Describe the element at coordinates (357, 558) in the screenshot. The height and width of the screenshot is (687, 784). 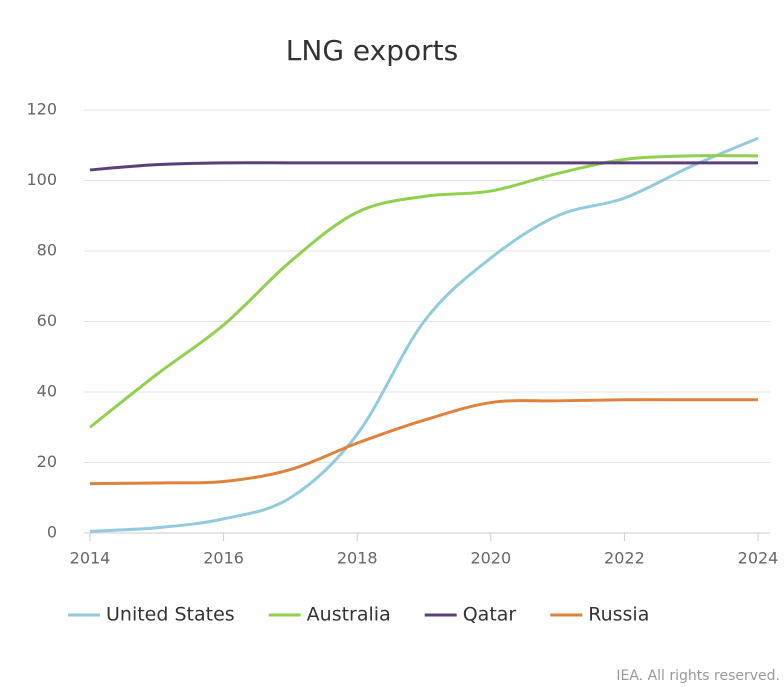
I see `x-tick-label: 2018` at that location.